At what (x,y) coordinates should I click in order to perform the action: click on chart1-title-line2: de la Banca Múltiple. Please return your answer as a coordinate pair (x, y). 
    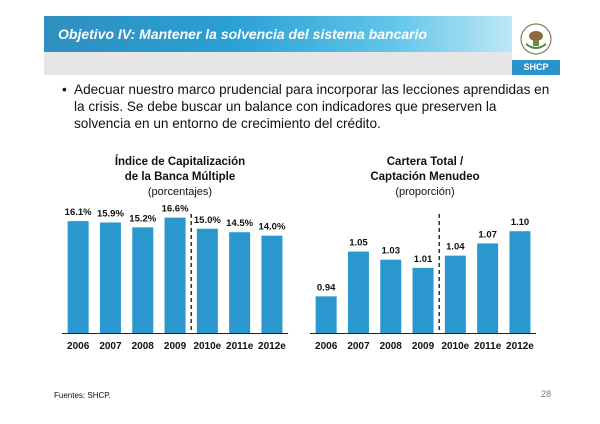
    Looking at the image, I should click on (180, 177).